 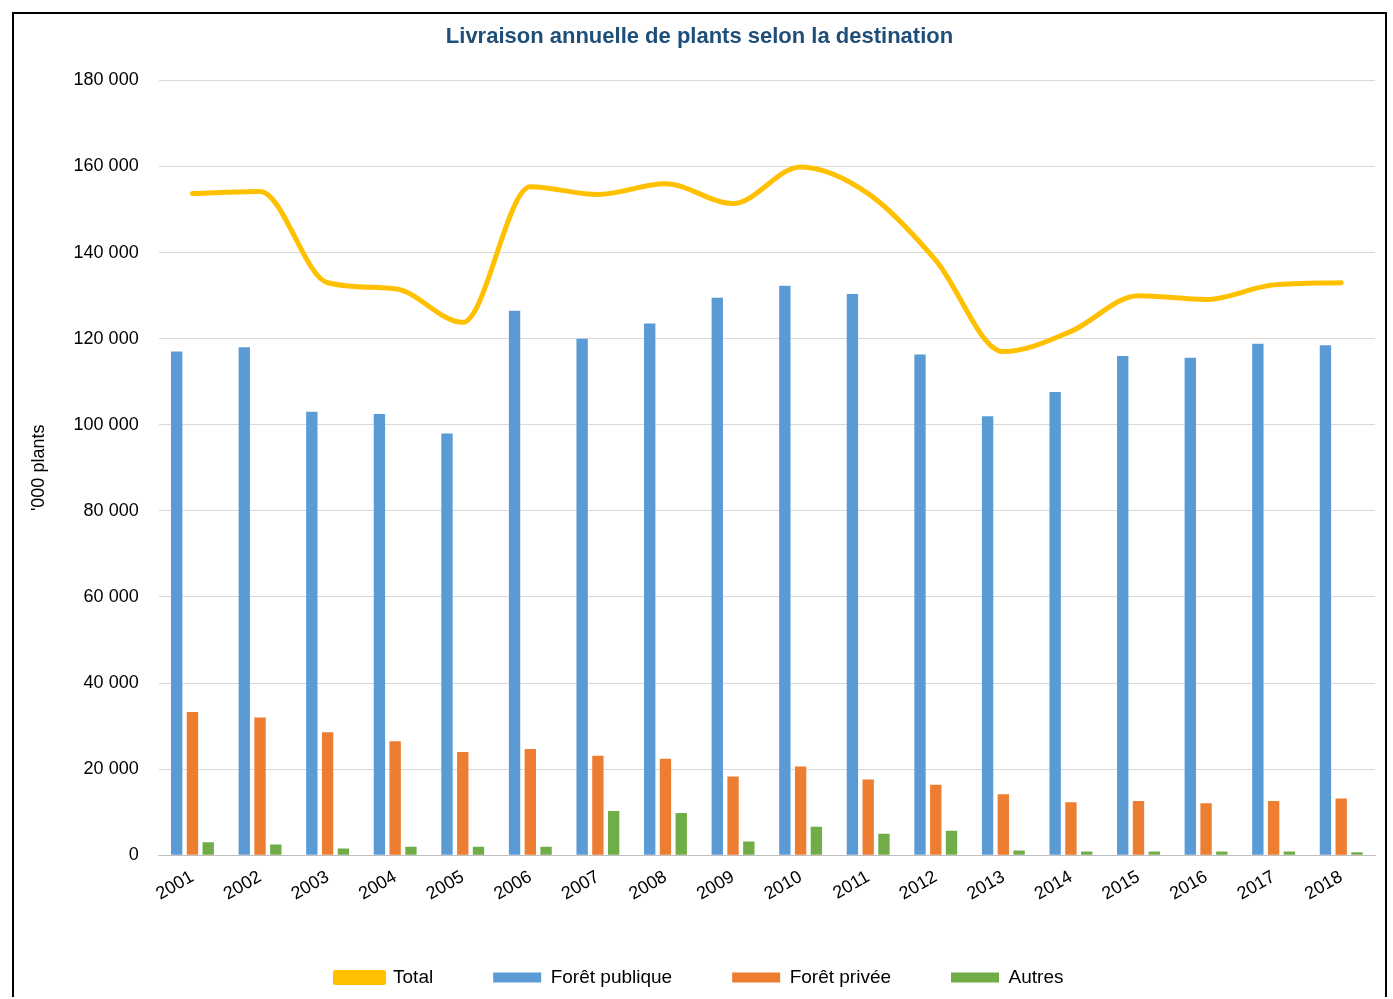 What do you see at coordinates (840, 976) in the screenshot?
I see `legend-label: Forêt privée` at bounding box center [840, 976].